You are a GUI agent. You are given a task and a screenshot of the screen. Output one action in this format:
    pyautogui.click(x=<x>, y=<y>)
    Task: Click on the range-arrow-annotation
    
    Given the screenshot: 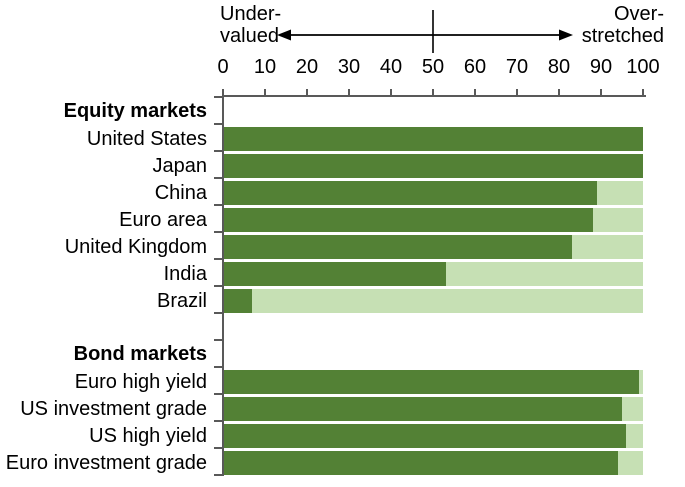 What is the action you would take?
    pyautogui.click(x=425, y=31)
    